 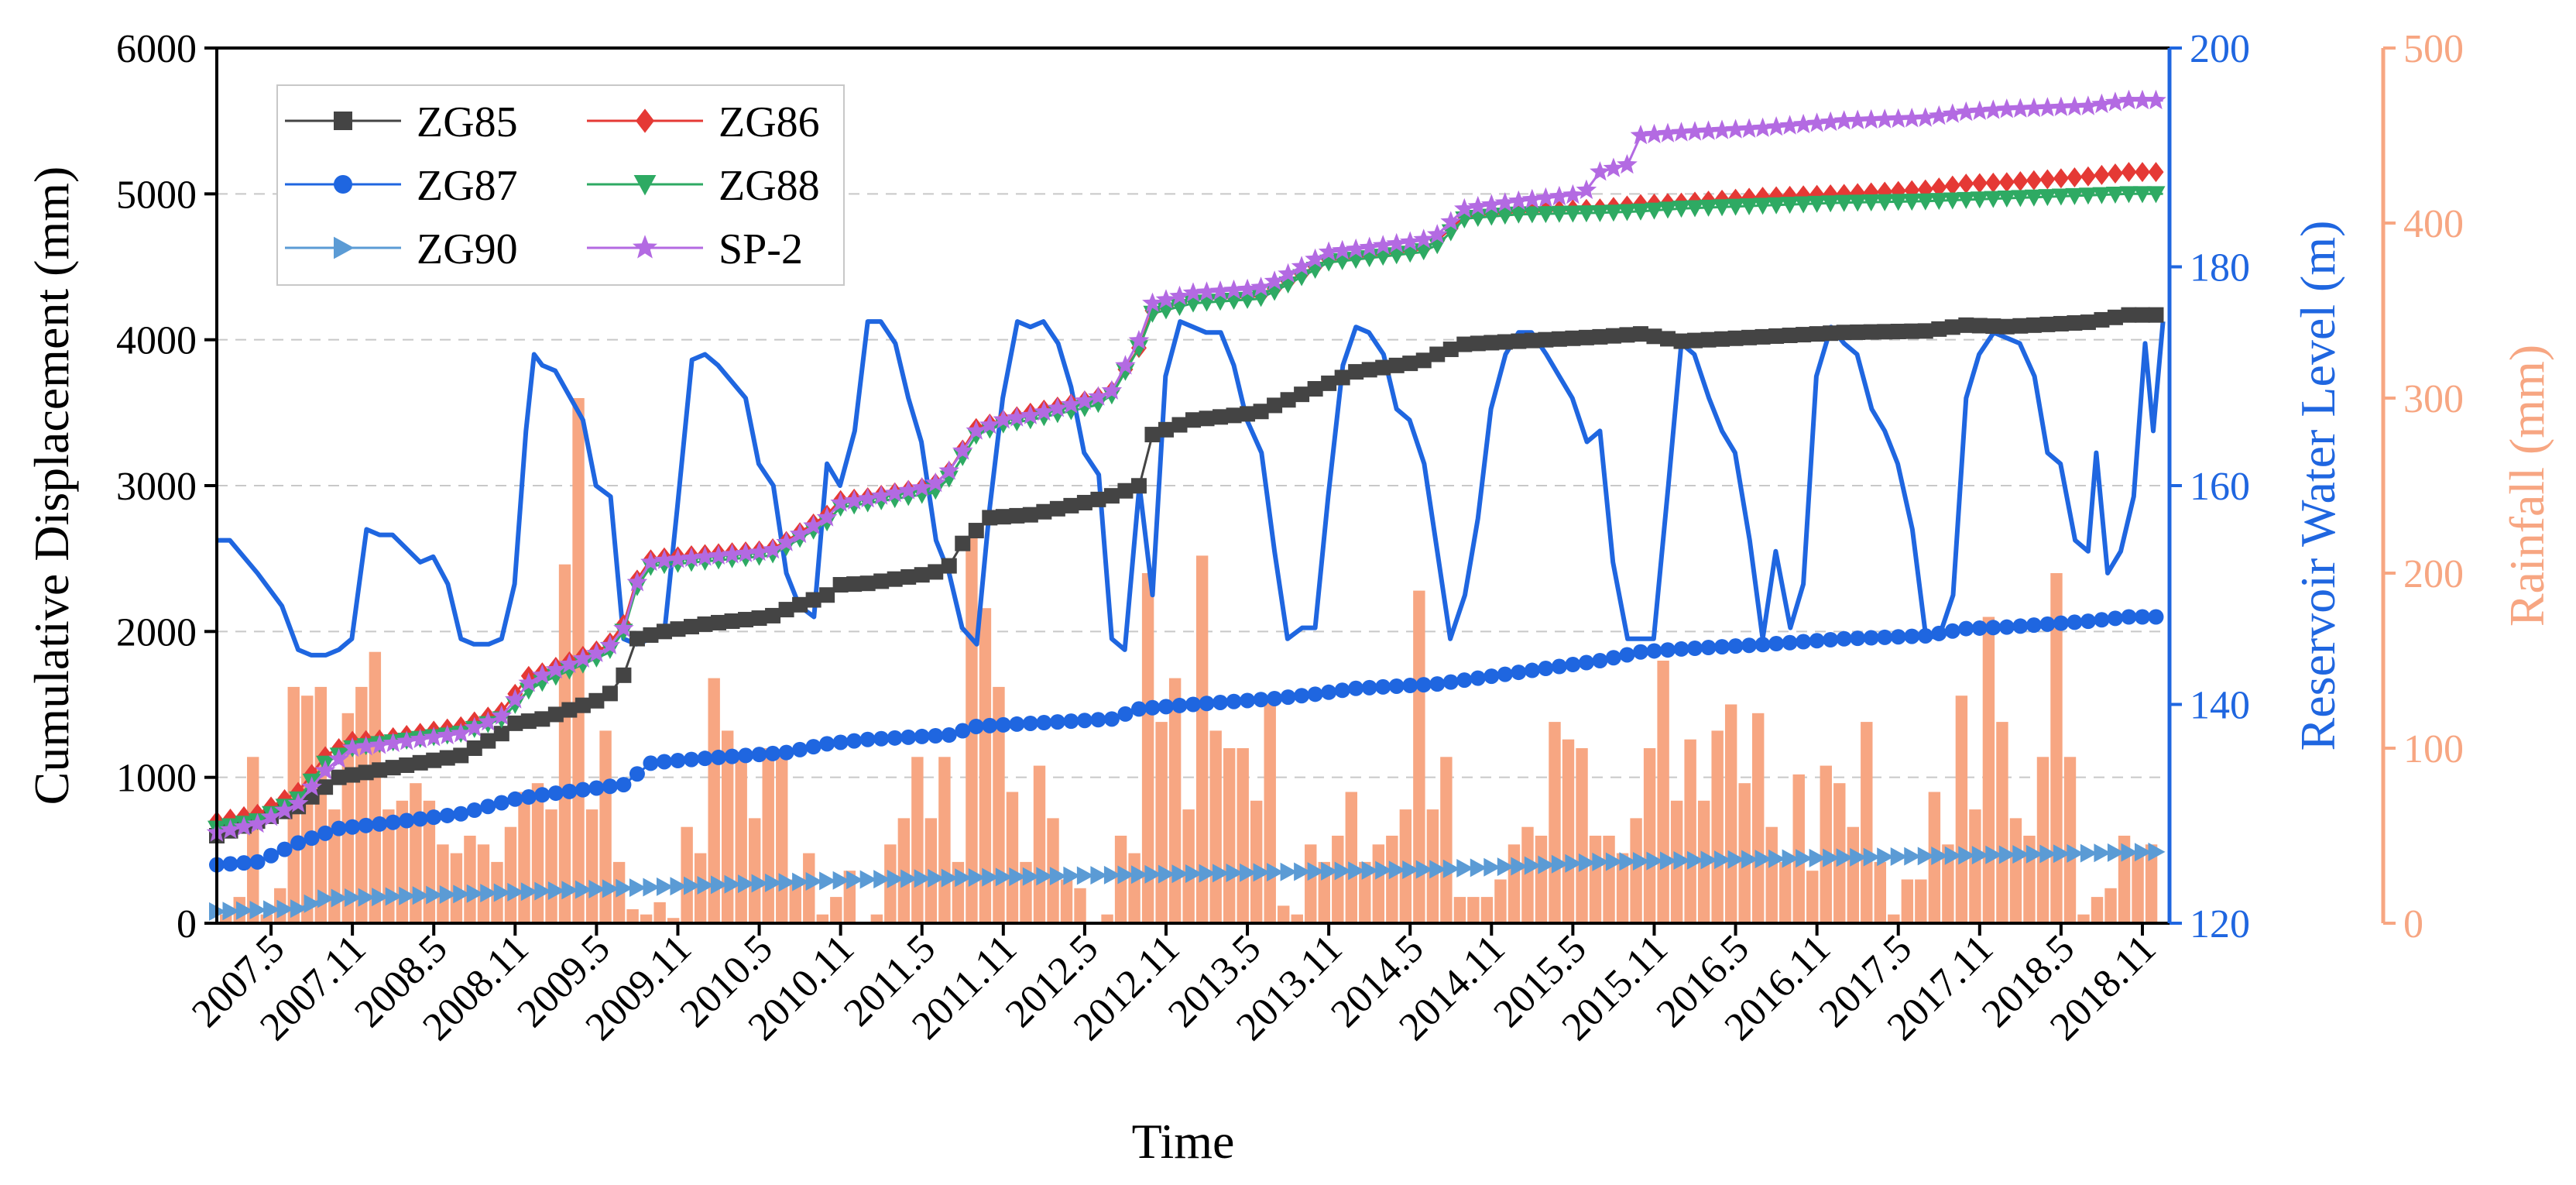 What do you see at coordinates (560, 185) in the screenshot?
I see `legend: ZG85 ZG86 ZG87 ZG88 ZG90 SP-2` at bounding box center [560, 185].